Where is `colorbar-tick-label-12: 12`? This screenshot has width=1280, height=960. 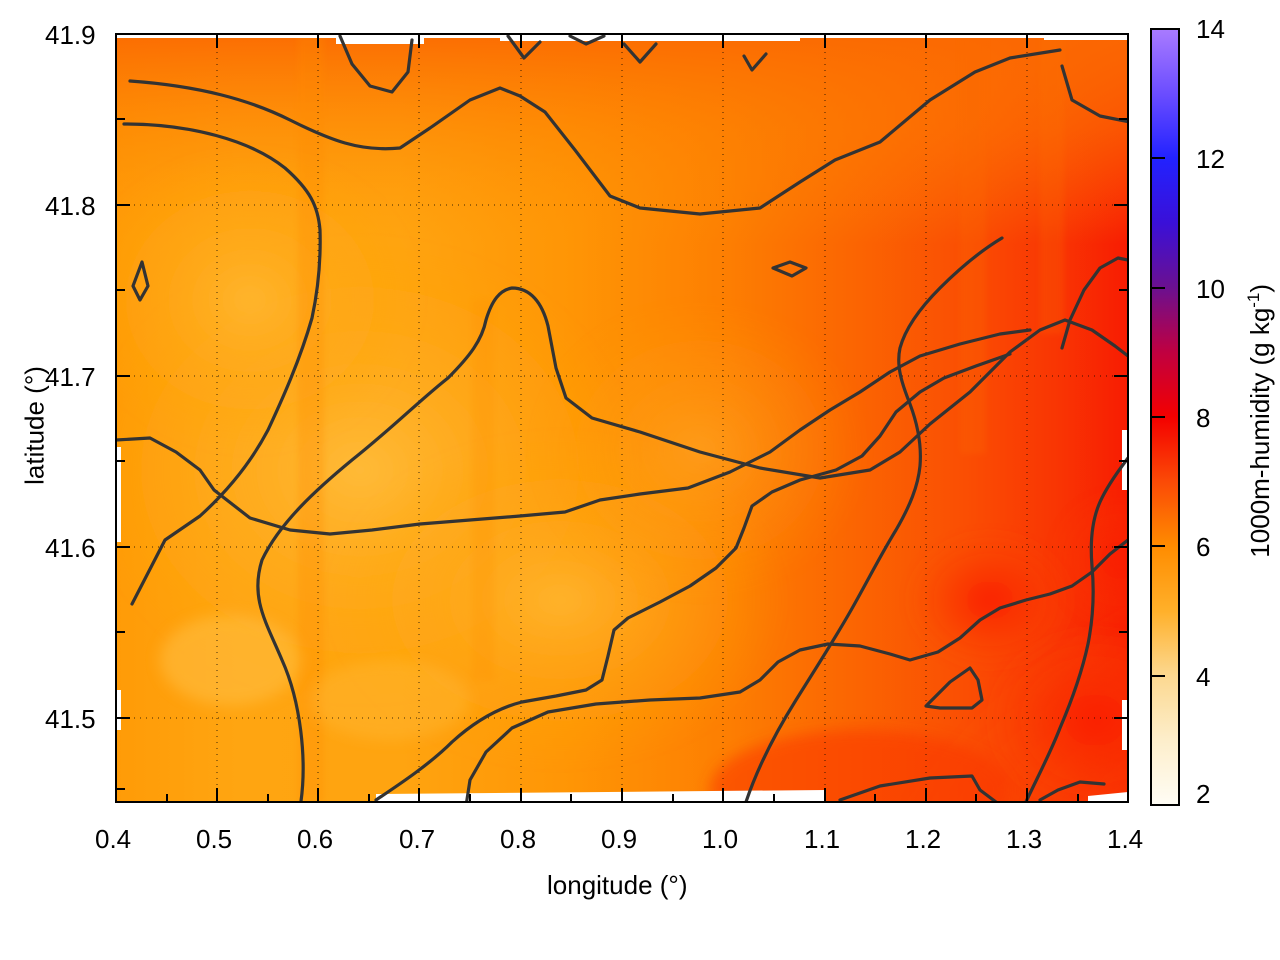
colorbar-tick-label-12: 12 is located at coordinates (1210, 159).